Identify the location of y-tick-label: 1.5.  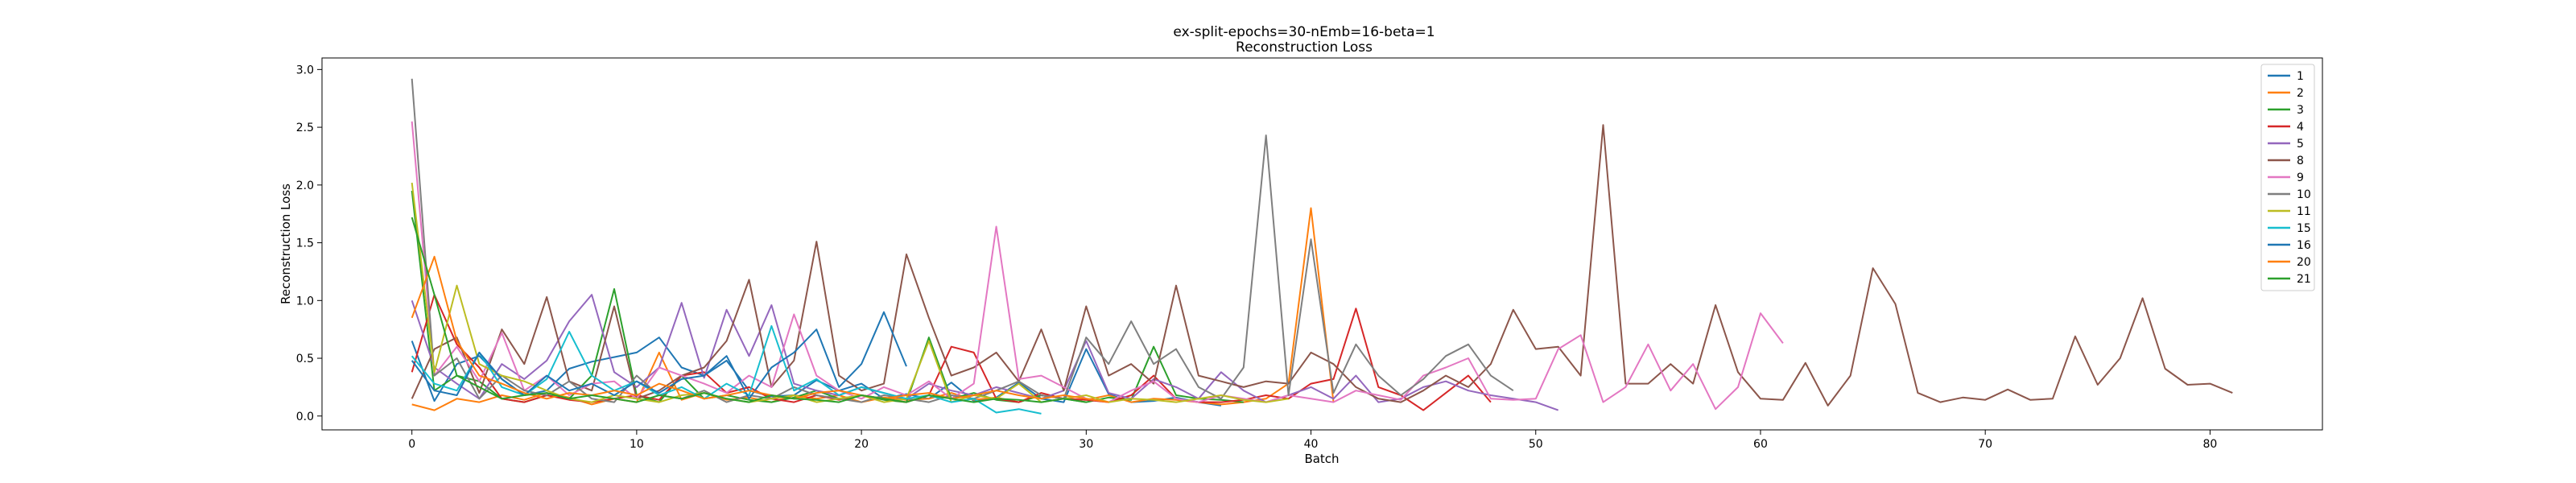
(305, 243).